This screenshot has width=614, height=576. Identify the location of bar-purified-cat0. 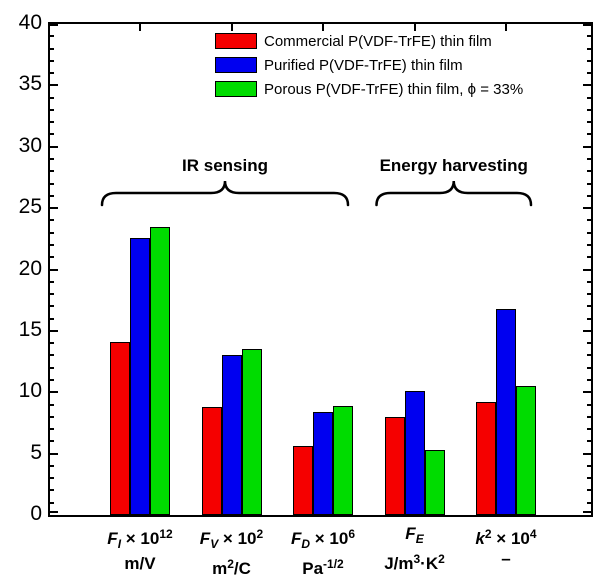
(140, 376).